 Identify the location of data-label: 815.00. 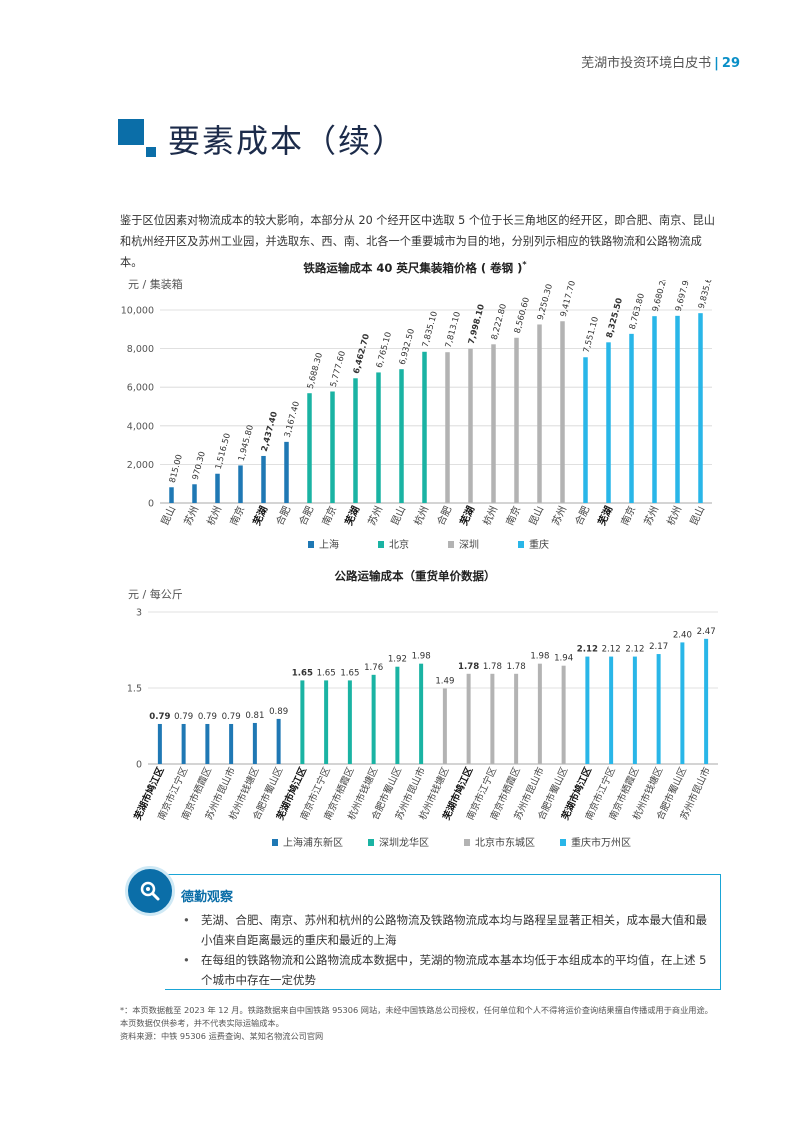
(175, 468).